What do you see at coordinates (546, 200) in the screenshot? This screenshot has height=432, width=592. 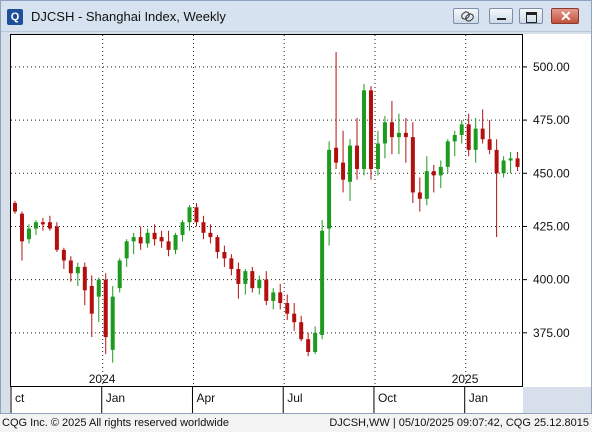 I see `price-axis-labels: 375.00 400.00 425.00 450.00 475.00 500.00` at bounding box center [546, 200].